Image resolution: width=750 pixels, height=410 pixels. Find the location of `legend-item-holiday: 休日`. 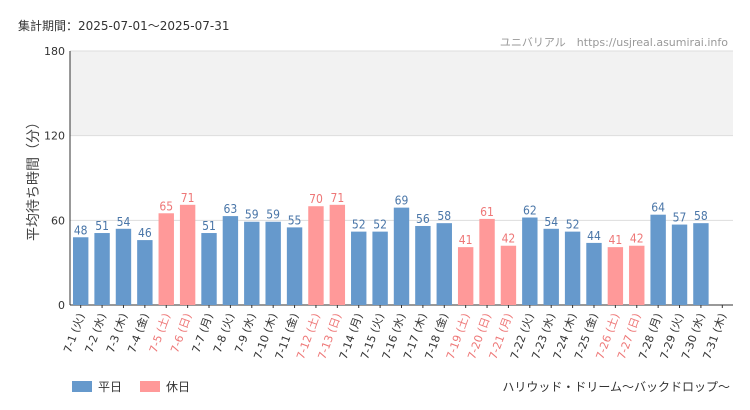

legend-item-holiday: 休日 is located at coordinates (165, 386).